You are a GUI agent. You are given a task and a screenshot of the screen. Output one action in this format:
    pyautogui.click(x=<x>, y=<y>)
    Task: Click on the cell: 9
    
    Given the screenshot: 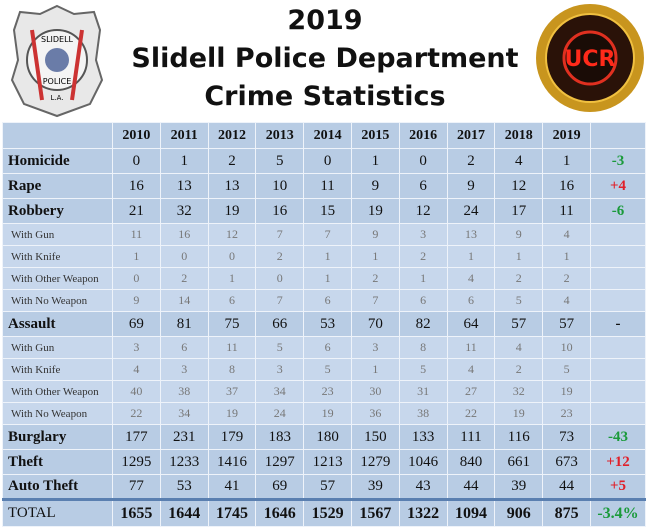 What is the action you would take?
    pyautogui.click(x=471, y=186)
    